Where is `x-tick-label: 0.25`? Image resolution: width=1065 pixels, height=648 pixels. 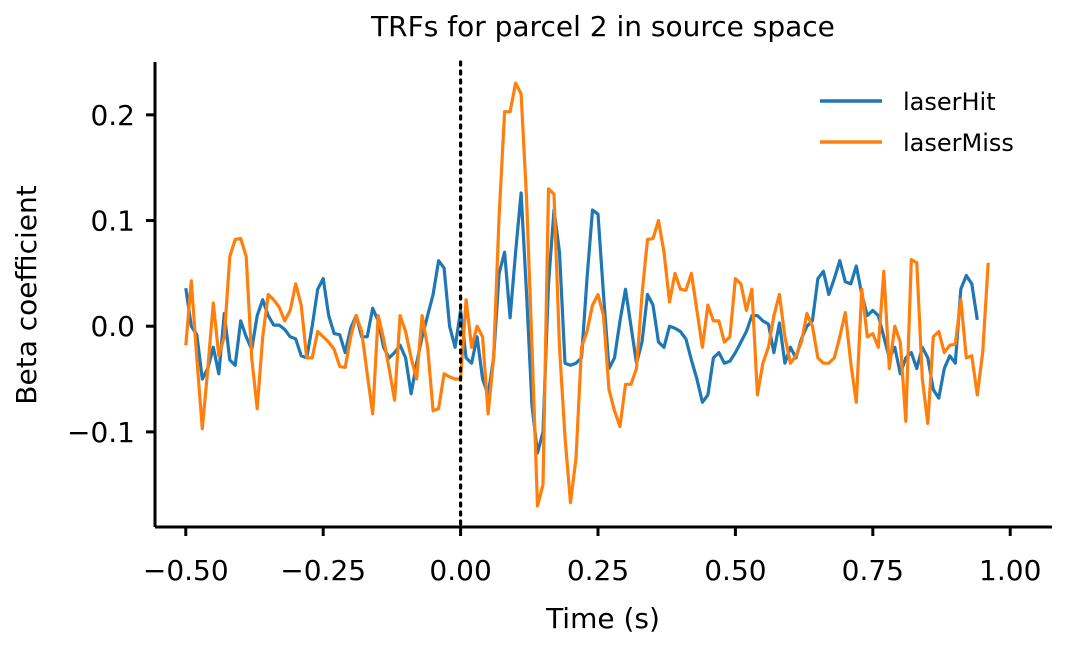 x-tick-label: 0.25 is located at coordinates (598, 570).